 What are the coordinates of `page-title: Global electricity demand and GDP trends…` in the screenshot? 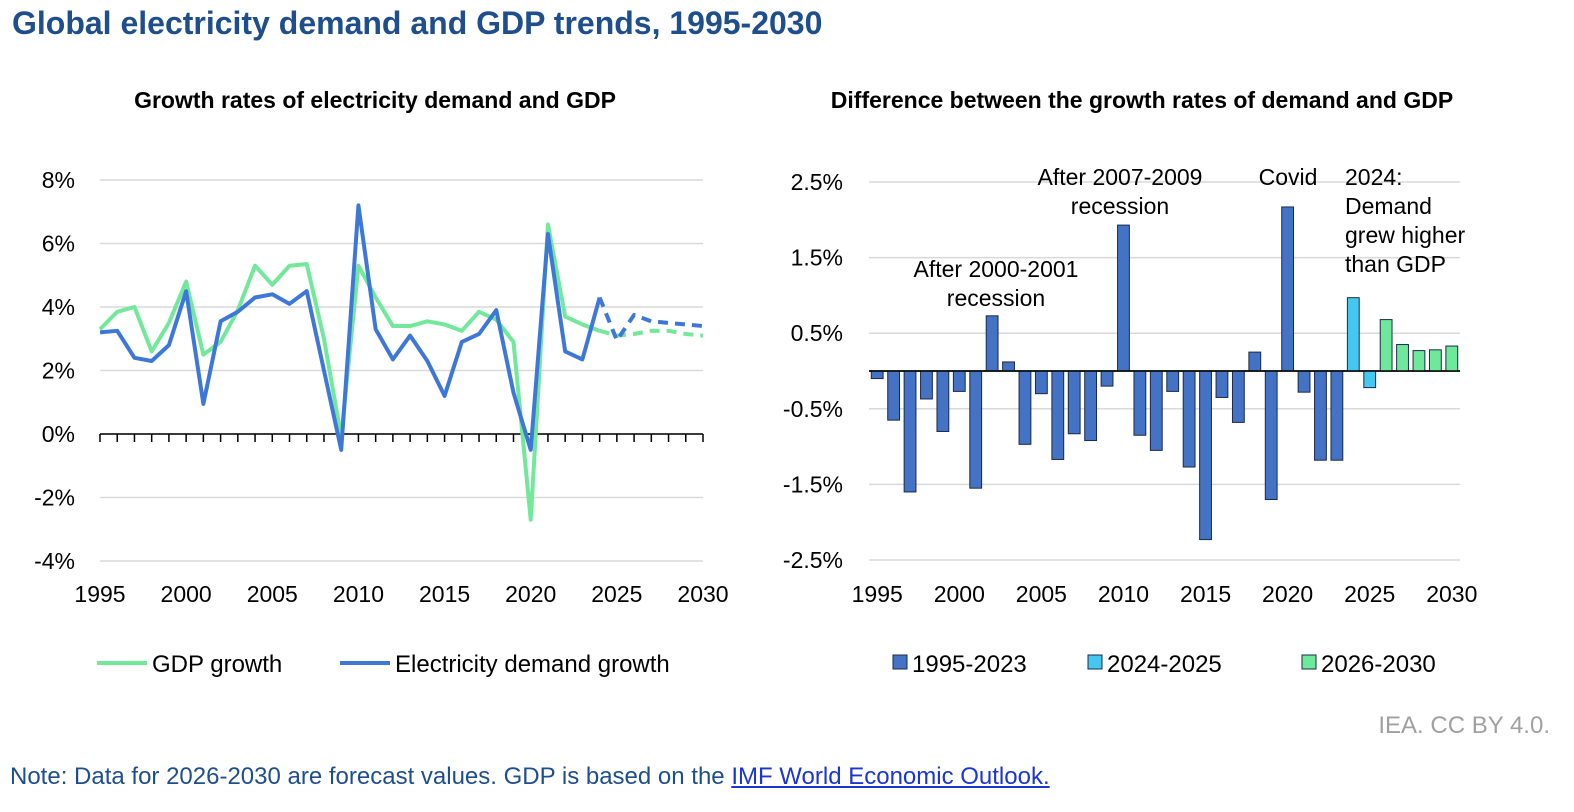 It's located at (417, 23).